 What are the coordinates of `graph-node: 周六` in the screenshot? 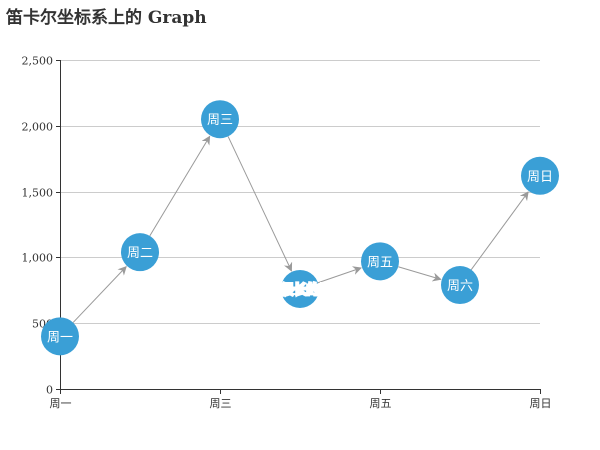 It's located at (460, 285).